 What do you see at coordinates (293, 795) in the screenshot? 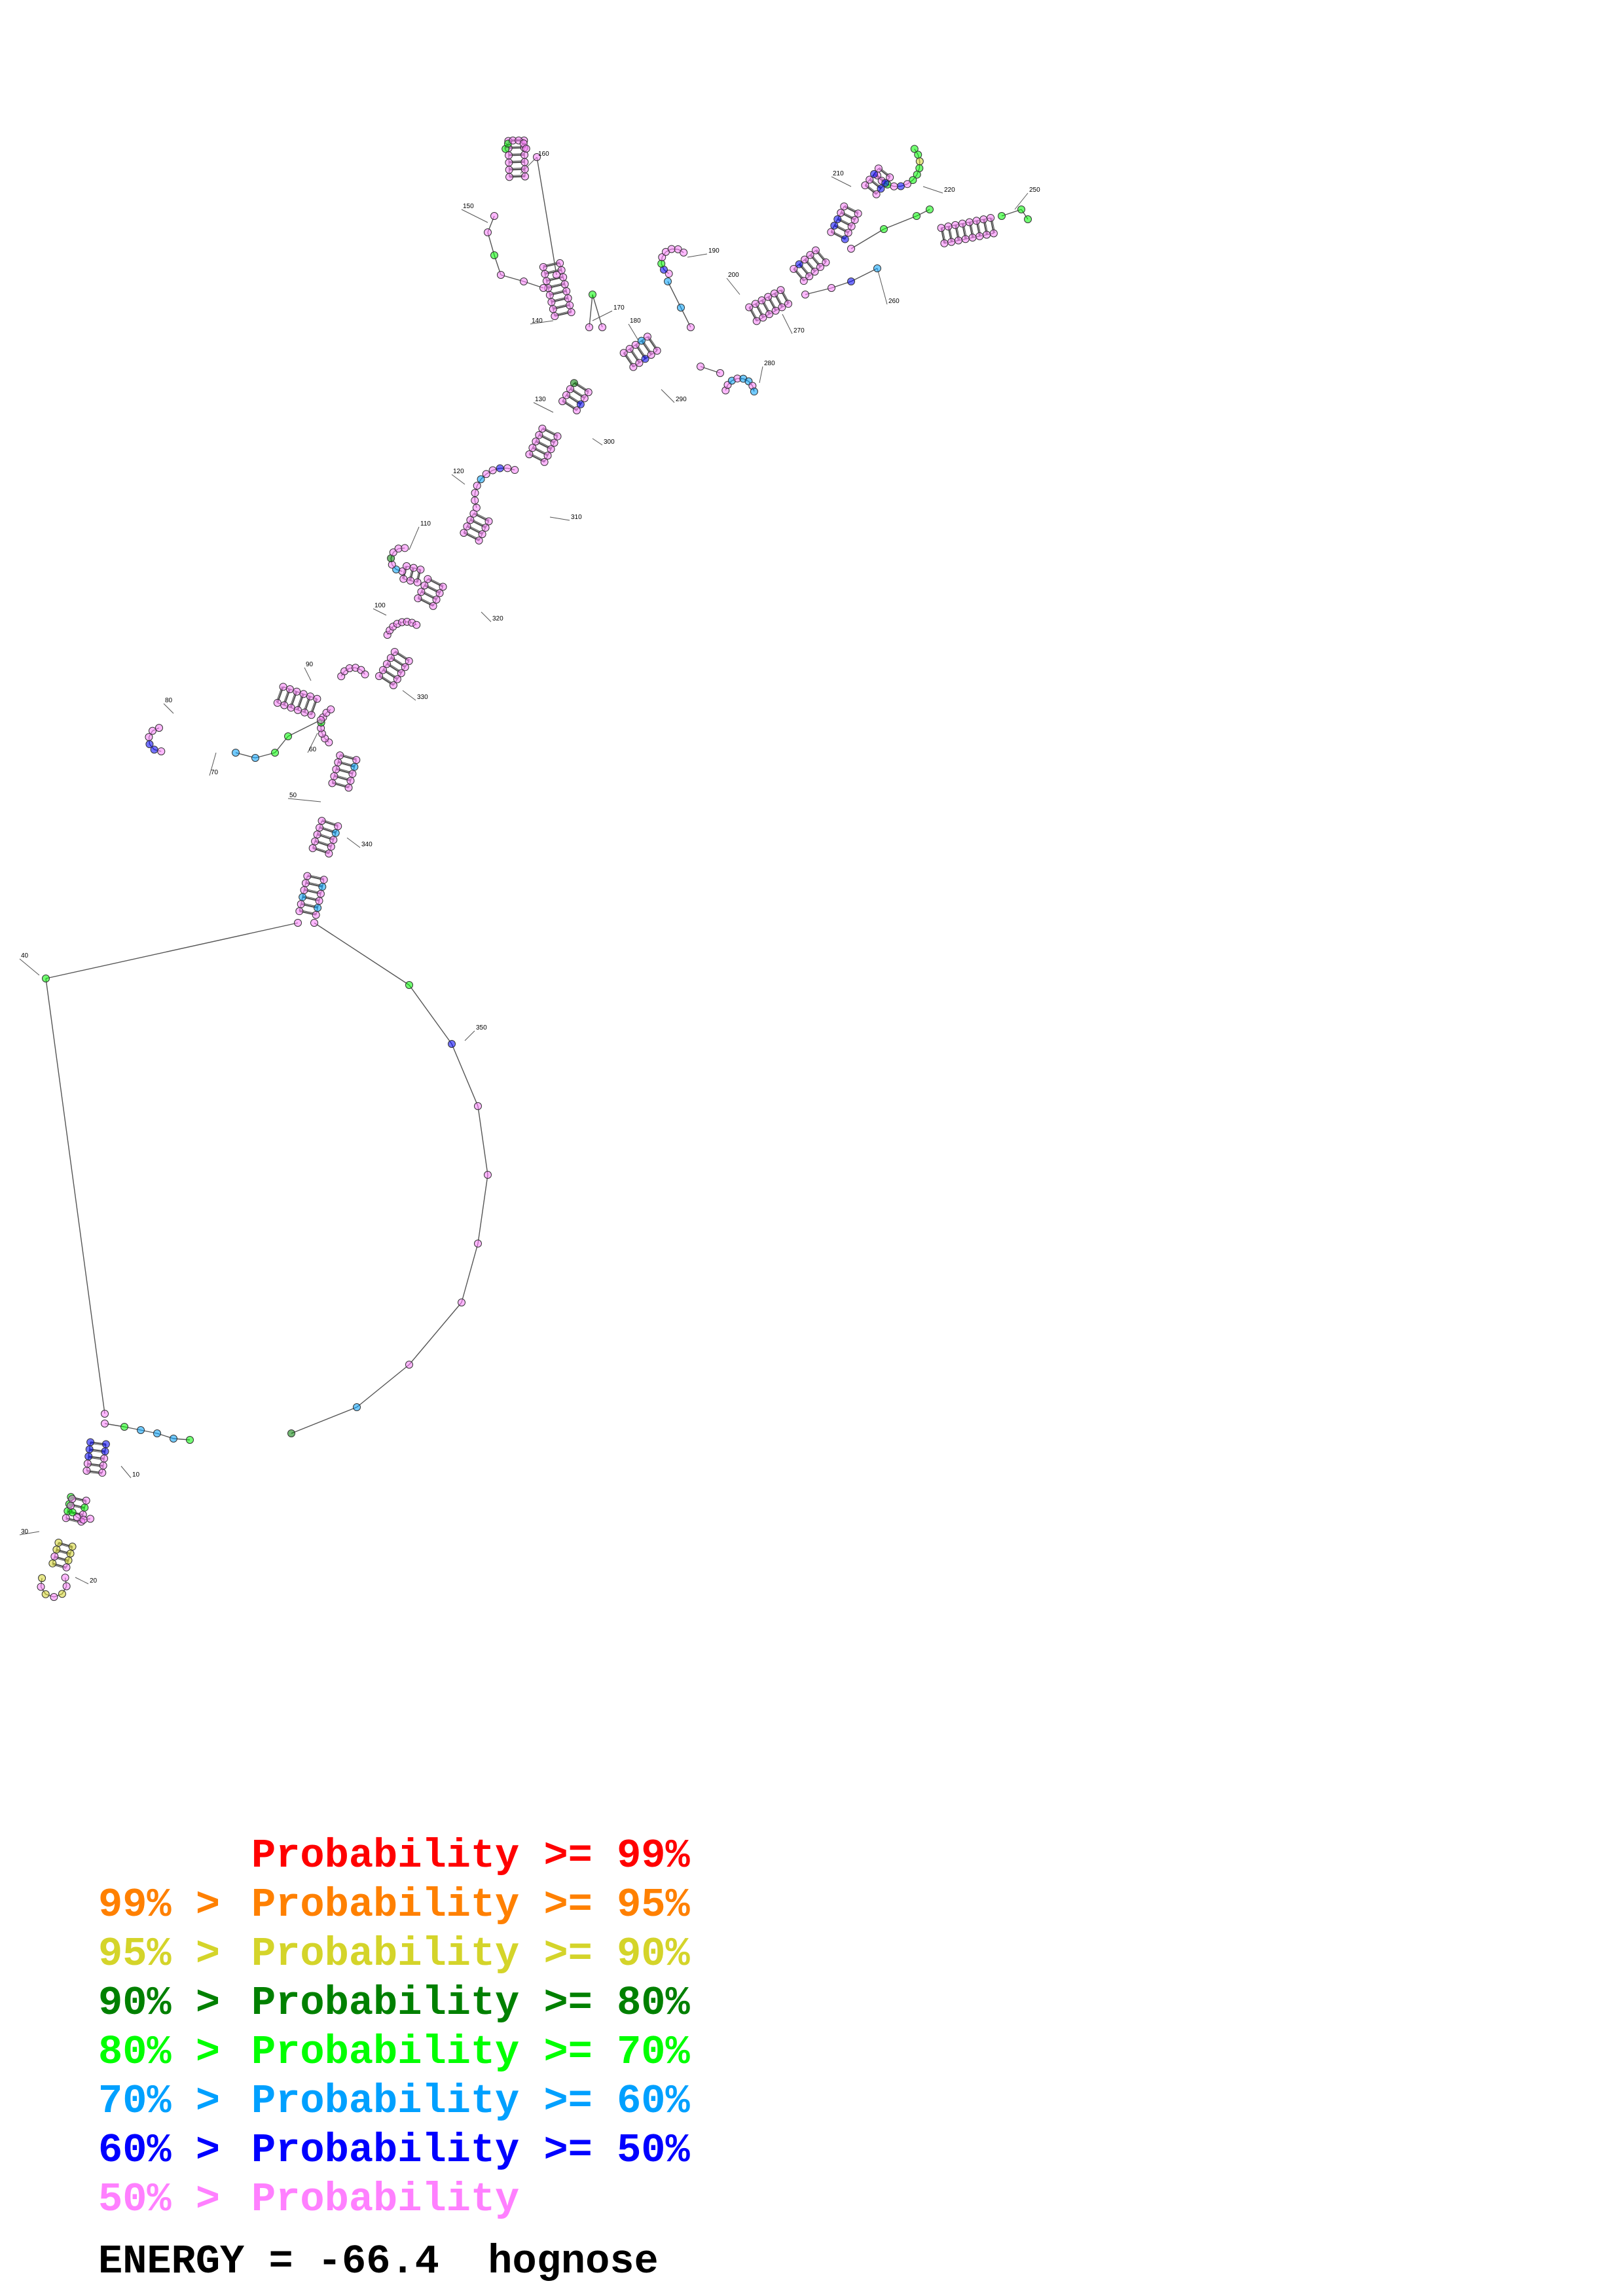
I see `position-label: 50` at bounding box center [293, 795].